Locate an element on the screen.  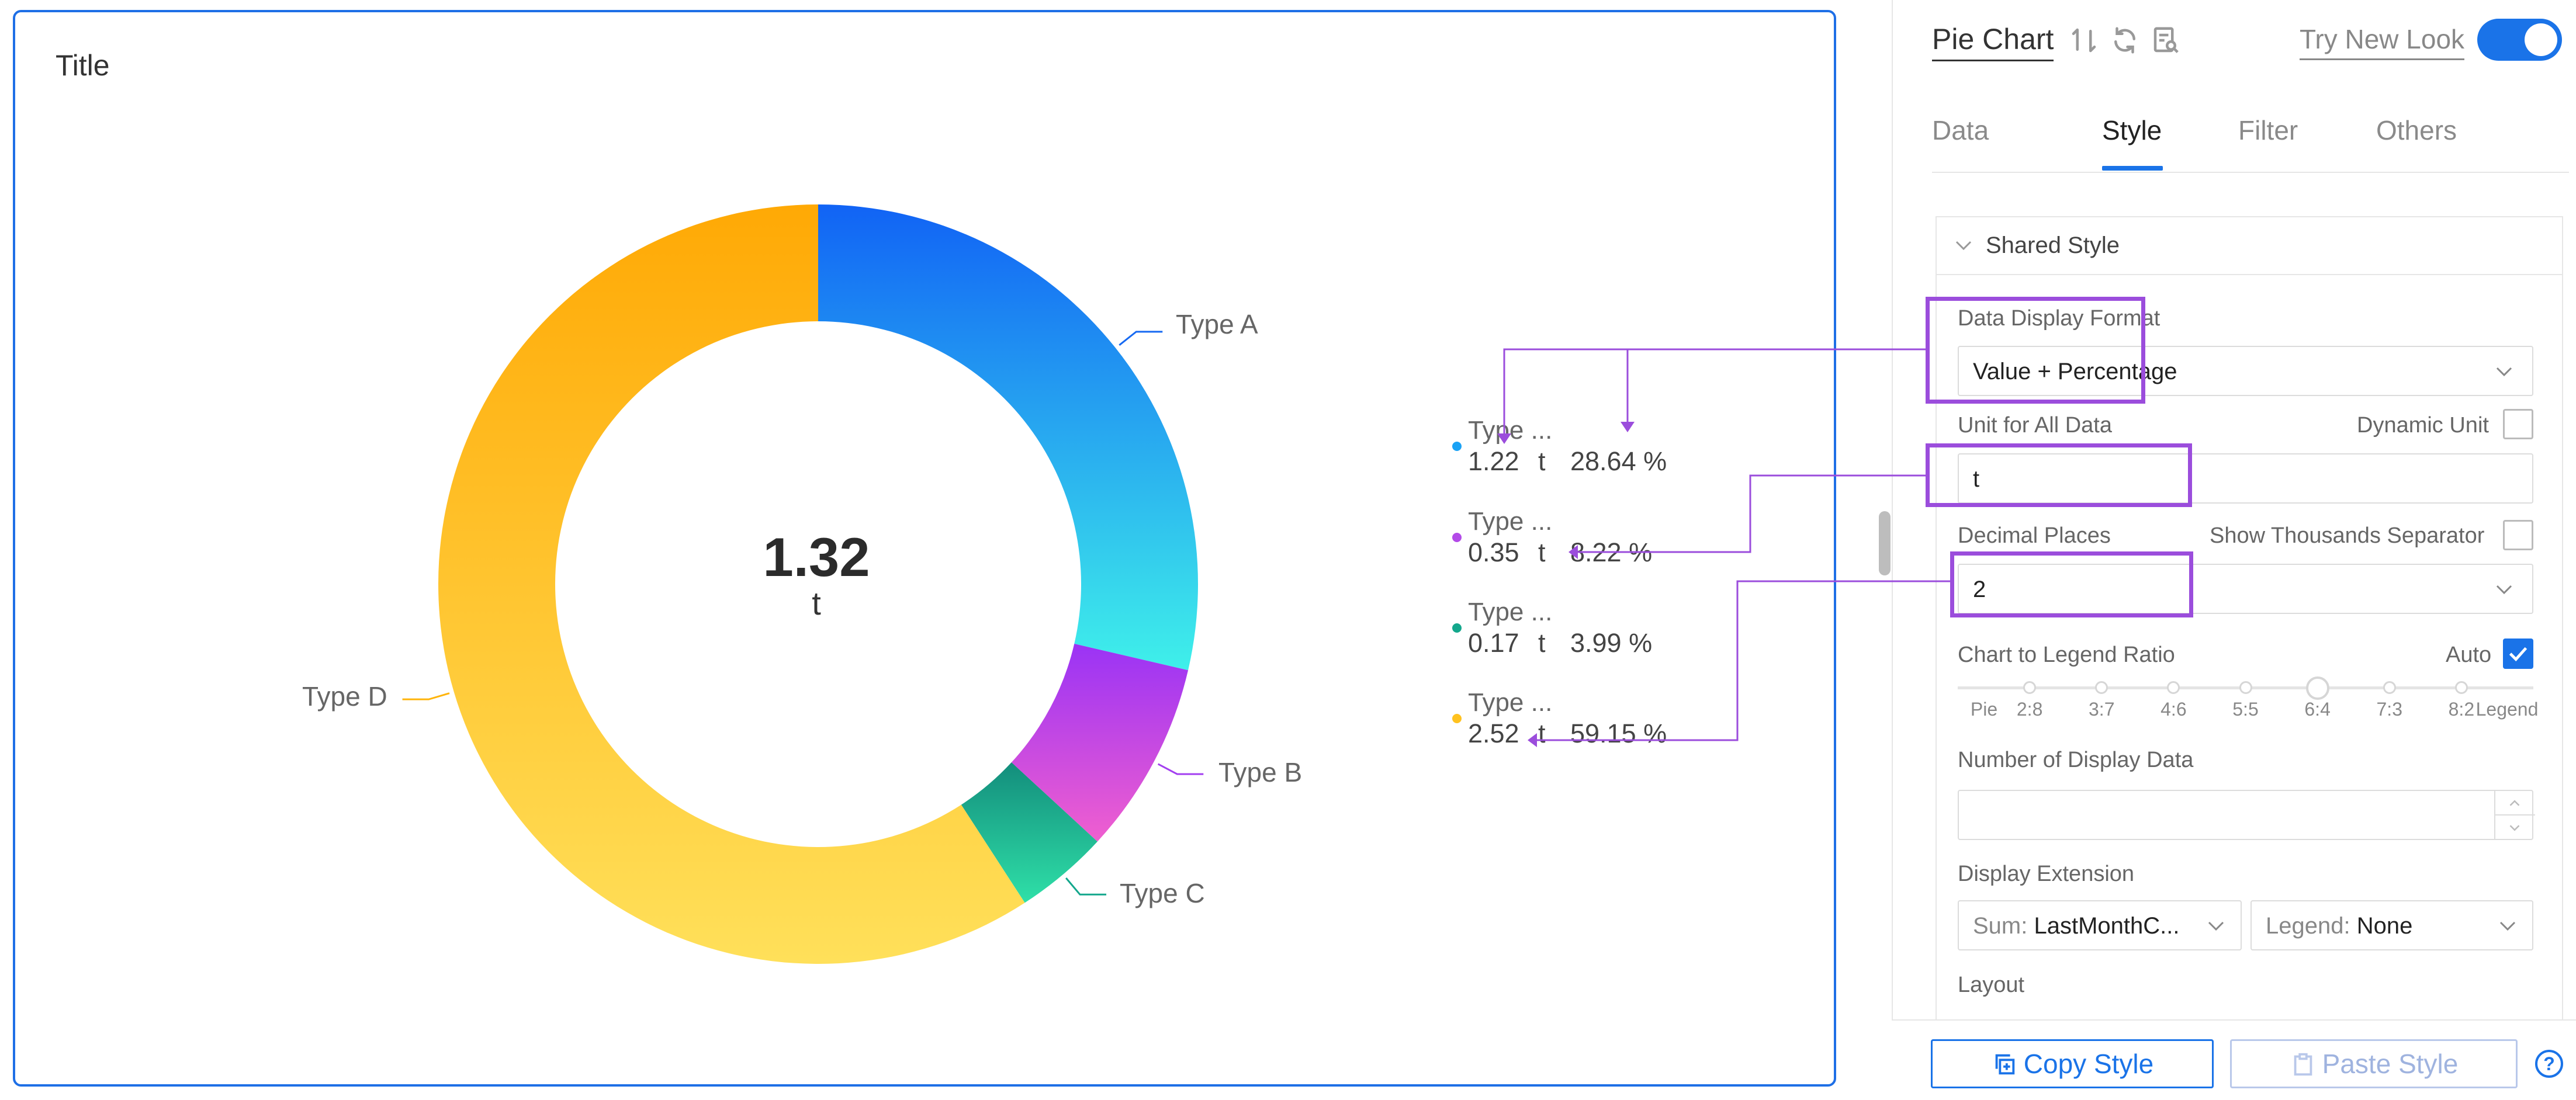
panel-title-chart-type: Pie Chart is located at coordinates (1993, 42).